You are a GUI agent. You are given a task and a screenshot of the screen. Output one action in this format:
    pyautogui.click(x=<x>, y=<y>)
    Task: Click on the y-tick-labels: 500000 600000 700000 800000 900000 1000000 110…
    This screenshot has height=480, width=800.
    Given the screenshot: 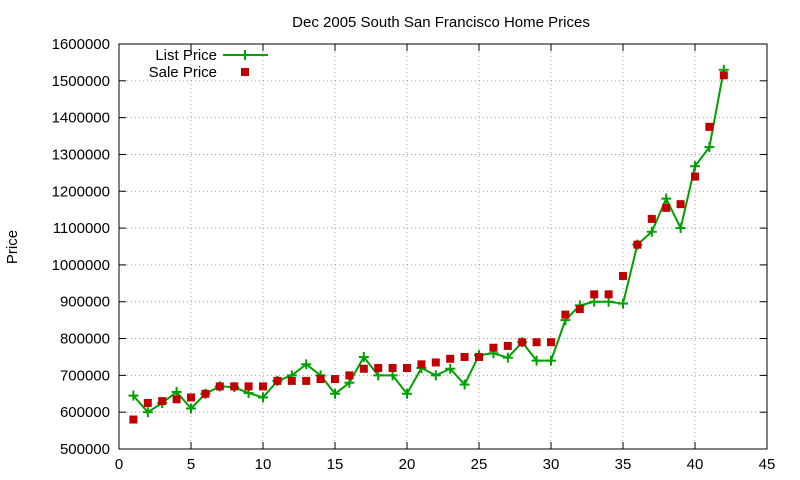 What is the action you would take?
    pyautogui.click(x=81, y=247)
    